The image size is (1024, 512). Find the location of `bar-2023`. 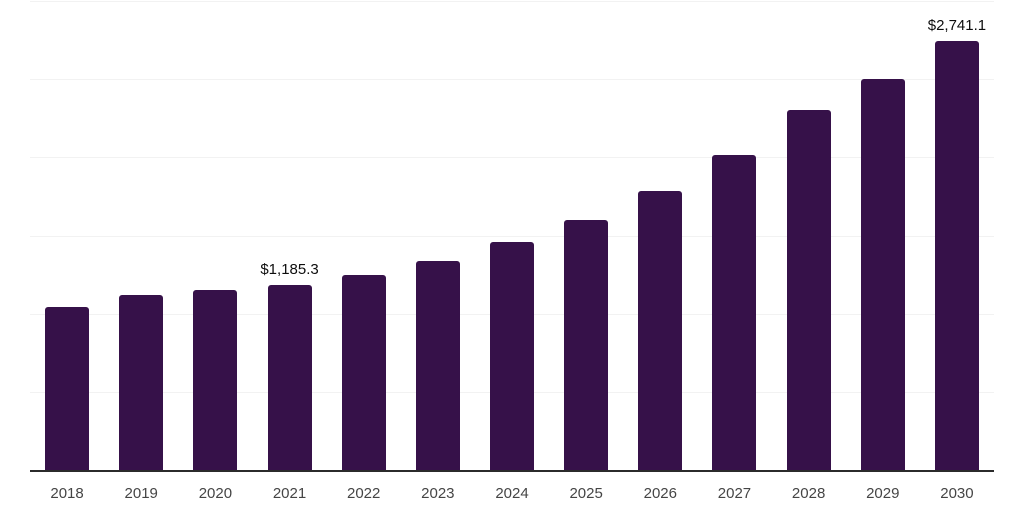

bar-2023 is located at coordinates (437, 365).